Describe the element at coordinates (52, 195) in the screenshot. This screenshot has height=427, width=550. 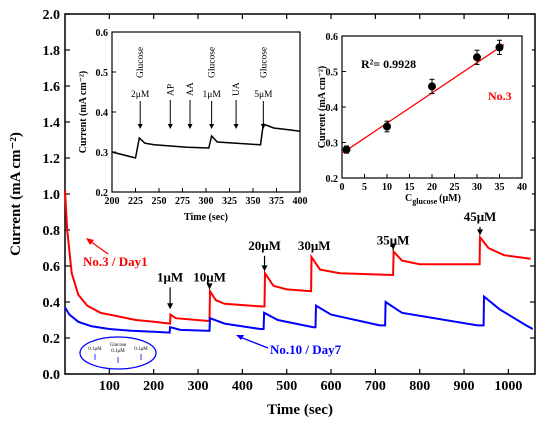
I see `main-y-tick-label: 1.0` at that location.